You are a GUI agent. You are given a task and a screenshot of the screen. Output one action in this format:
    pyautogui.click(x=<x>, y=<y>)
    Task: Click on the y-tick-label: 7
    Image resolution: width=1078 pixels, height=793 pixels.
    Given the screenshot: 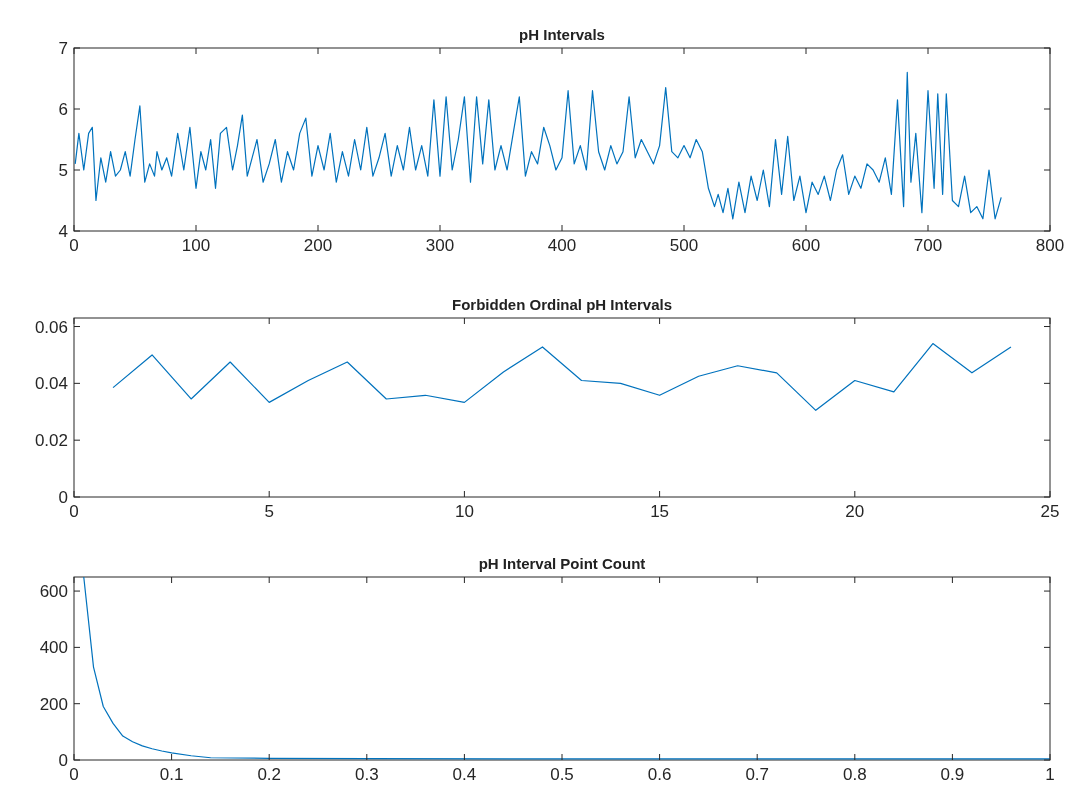 What is the action you would take?
    pyautogui.click(x=63, y=48)
    